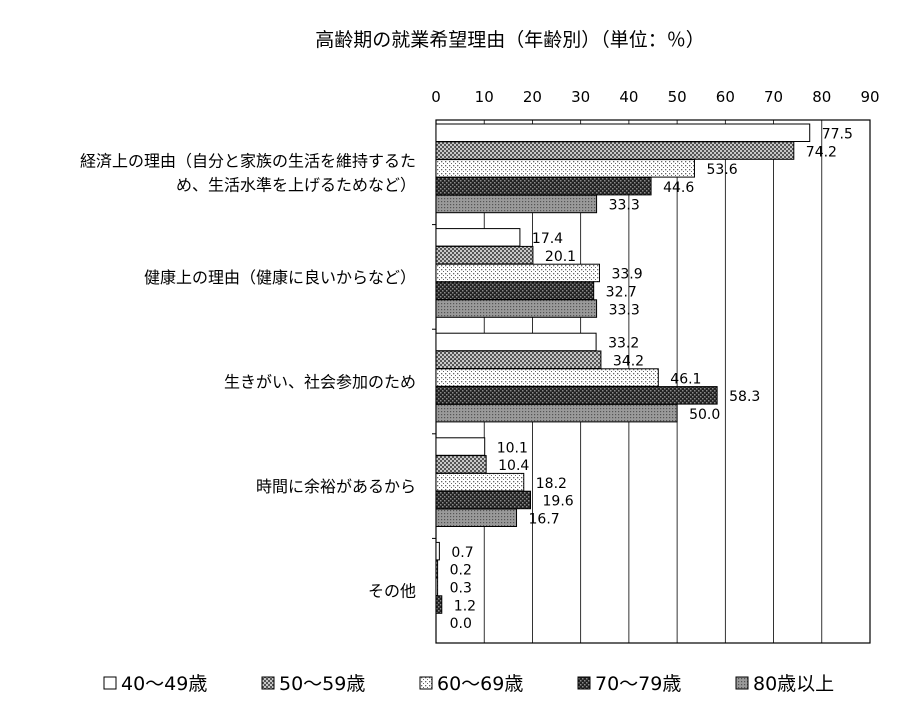  I want to click on data-label: 34.2, so click(628, 362).